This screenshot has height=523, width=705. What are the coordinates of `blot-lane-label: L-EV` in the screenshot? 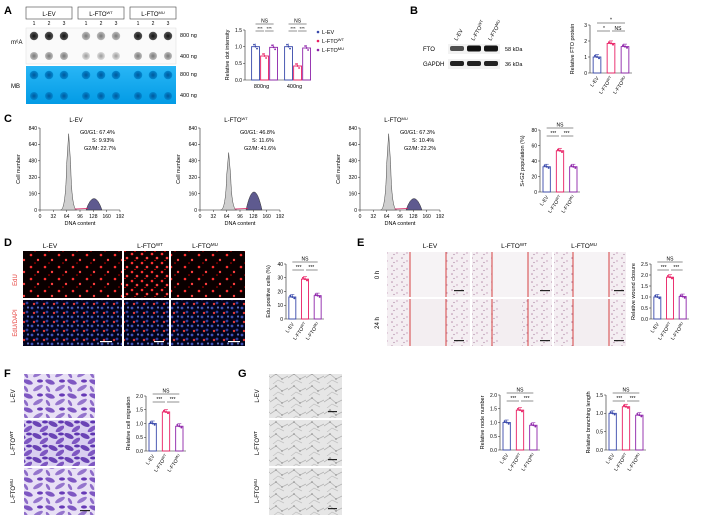 It's located at (459, 35).